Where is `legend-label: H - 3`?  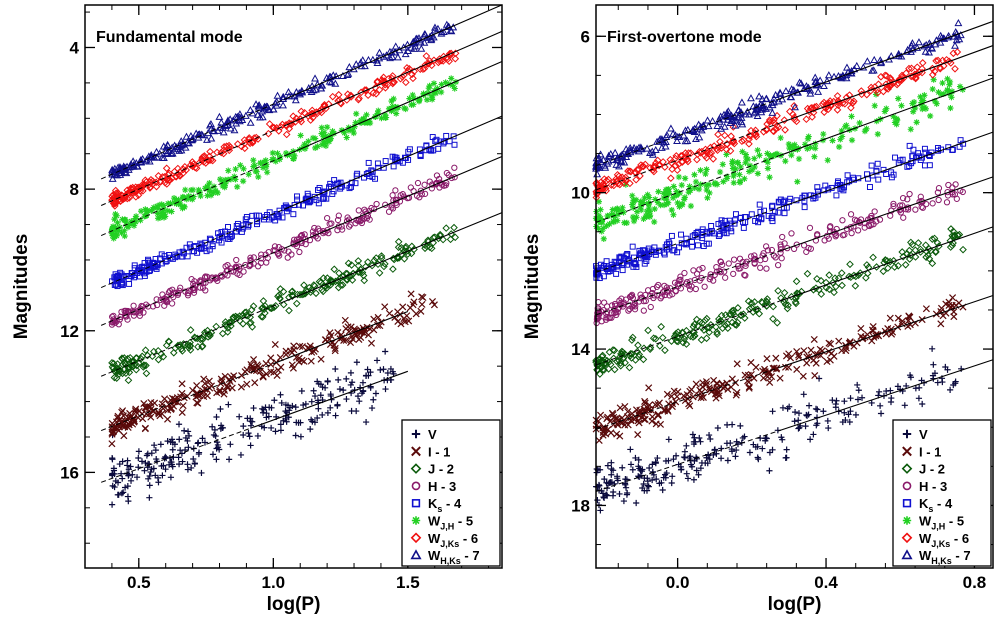 legend-label: H - 3 is located at coordinates (933, 486).